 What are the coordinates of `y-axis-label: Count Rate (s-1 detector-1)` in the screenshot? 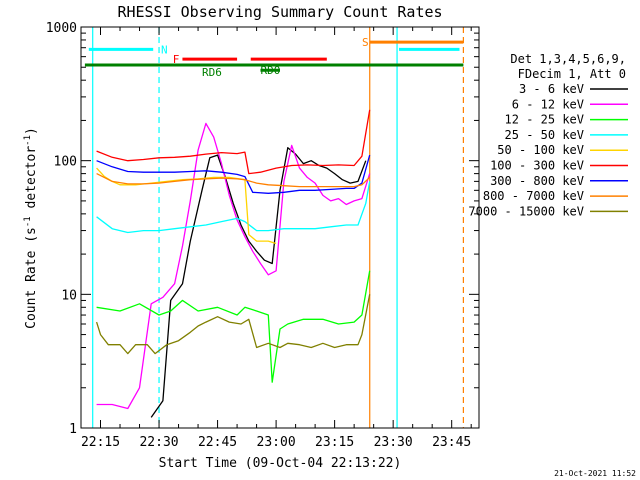 It's located at (31, 228).